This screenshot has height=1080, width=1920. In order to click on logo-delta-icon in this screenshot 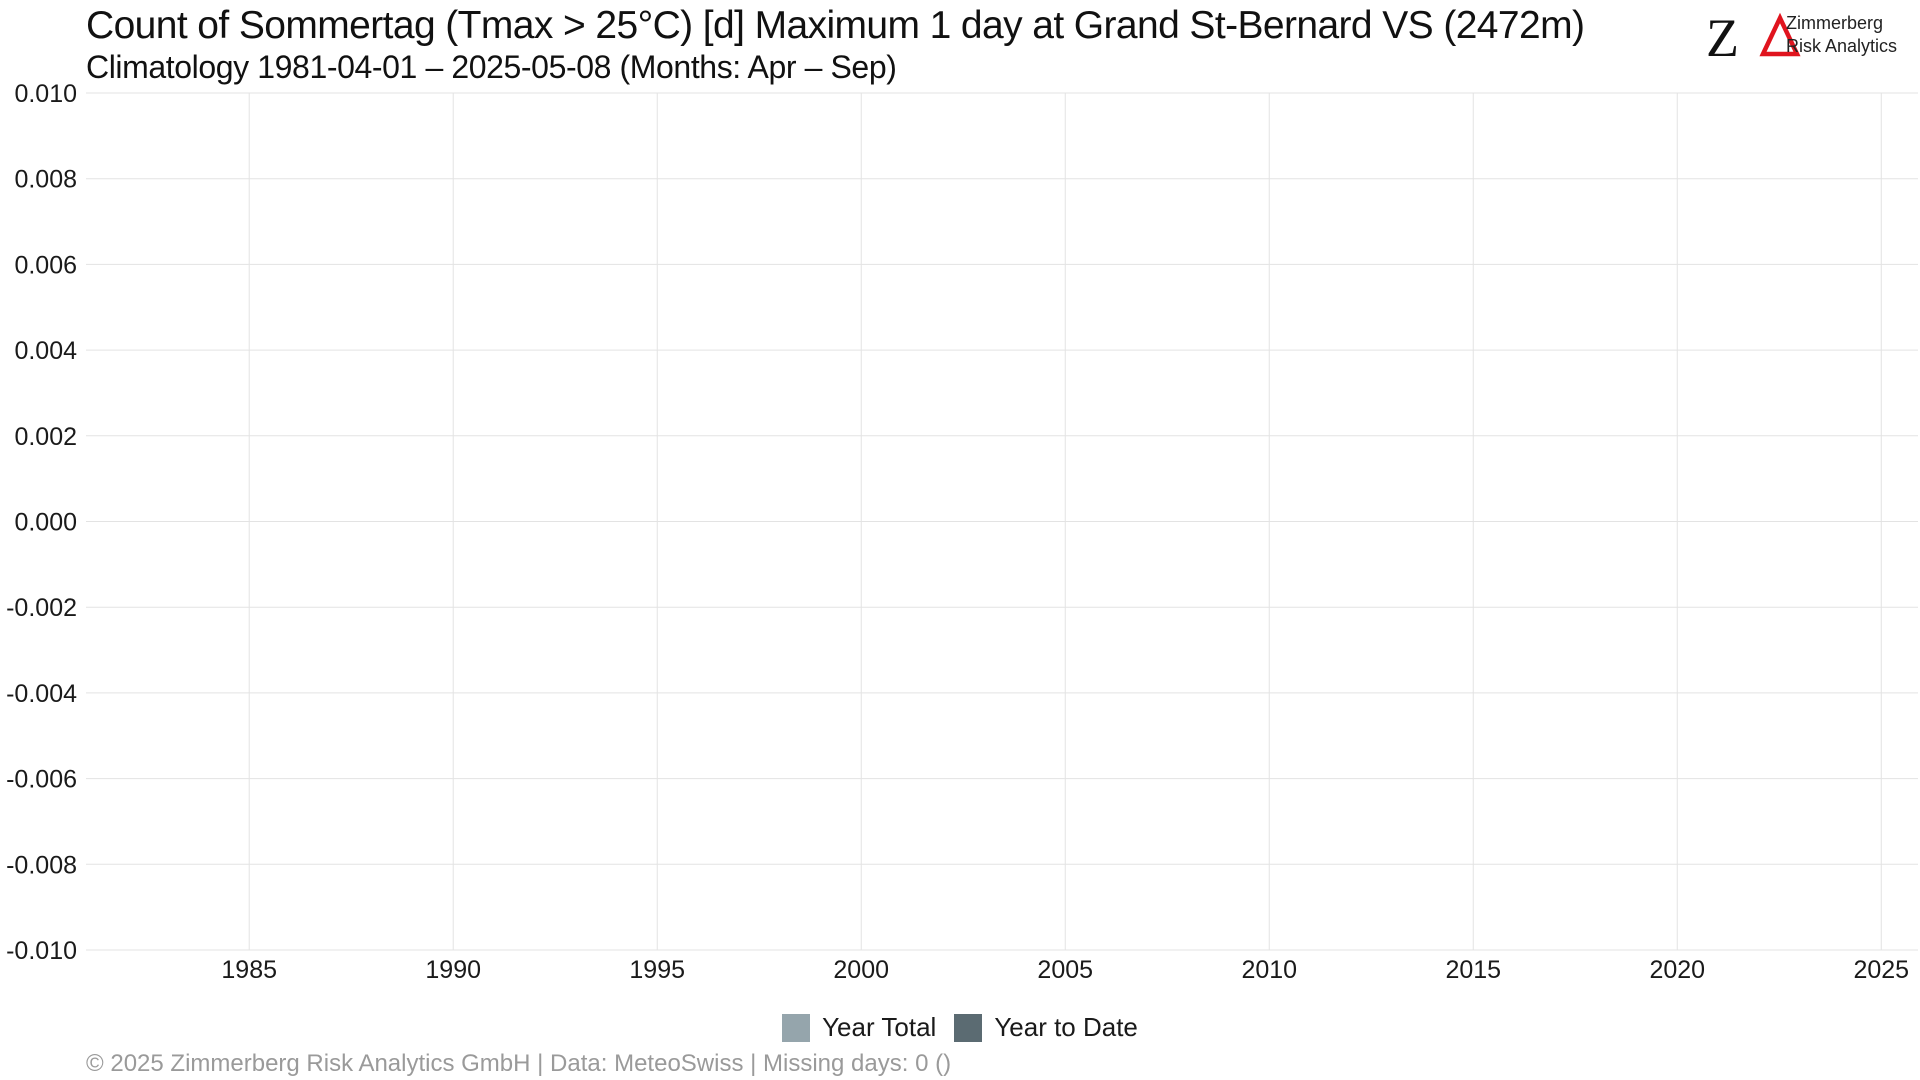, I will do `click(1780, 34)`.